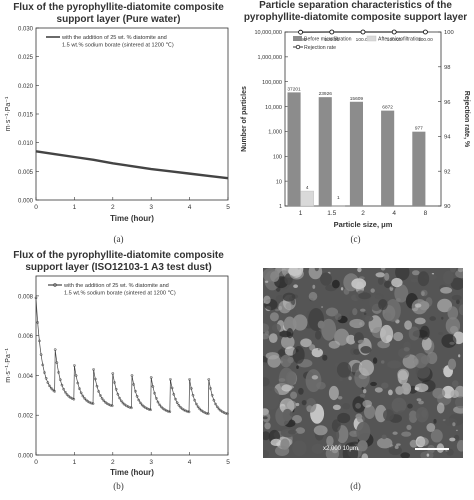  I want to click on chart-c-ytick-label: 10, so click(279, 182).